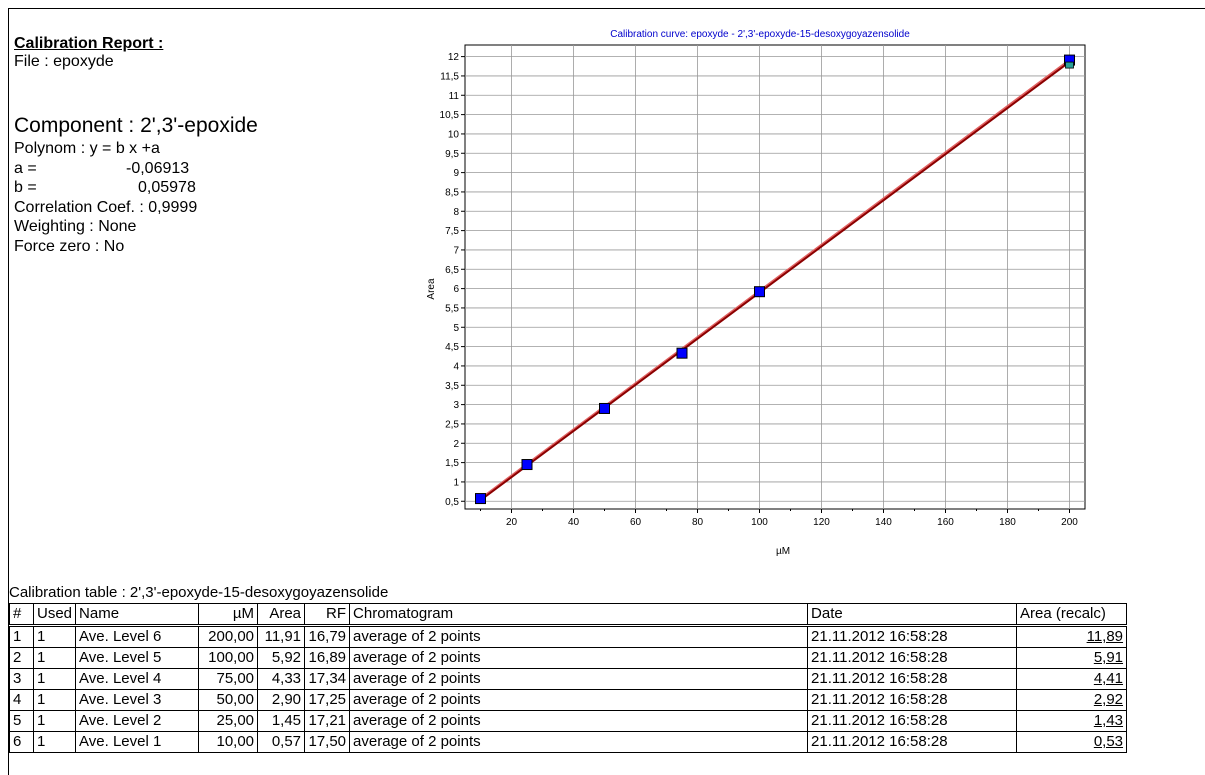 The image size is (1205, 775). Describe the element at coordinates (783, 551) in the screenshot. I see `x-axis-label: µM` at that location.